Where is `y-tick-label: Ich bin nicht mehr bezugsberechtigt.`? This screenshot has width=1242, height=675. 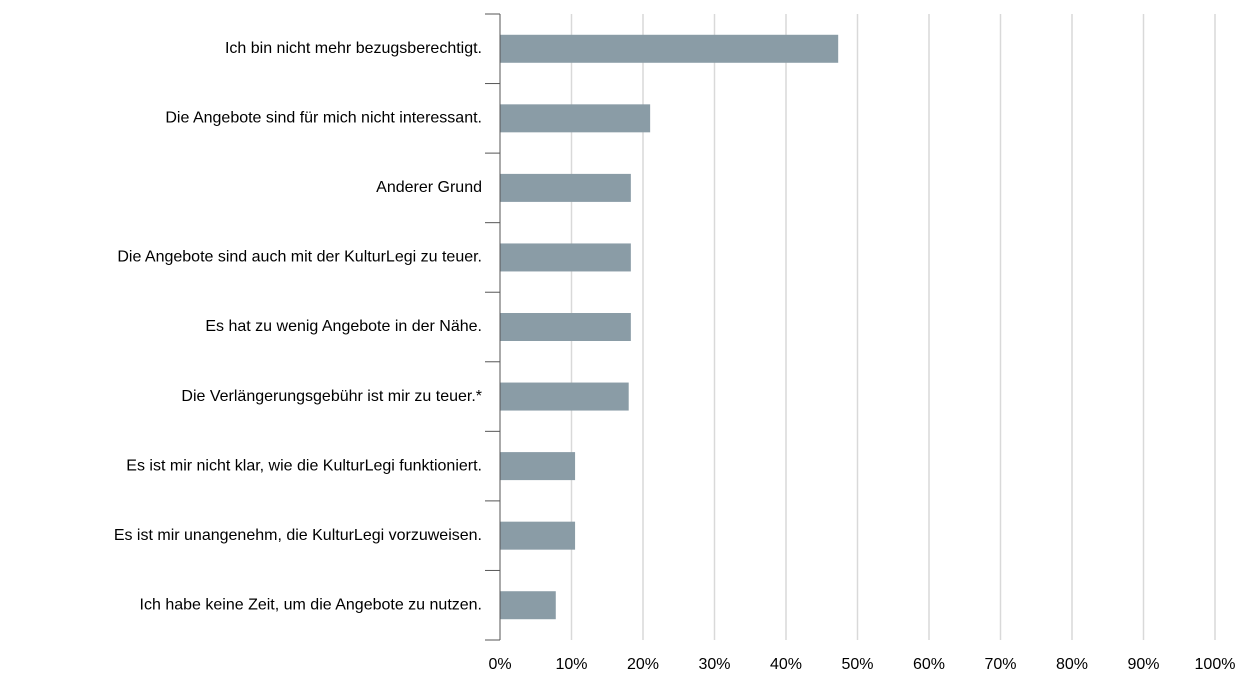
y-tick-label: Ich bin nicht mehr bezugsberechtigt. is located at coordinates (353, 48).